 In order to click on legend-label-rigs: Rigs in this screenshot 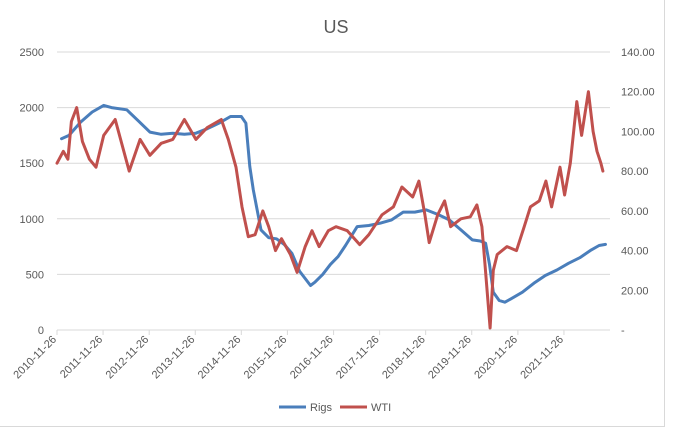, I will do `click(321, 408)`.